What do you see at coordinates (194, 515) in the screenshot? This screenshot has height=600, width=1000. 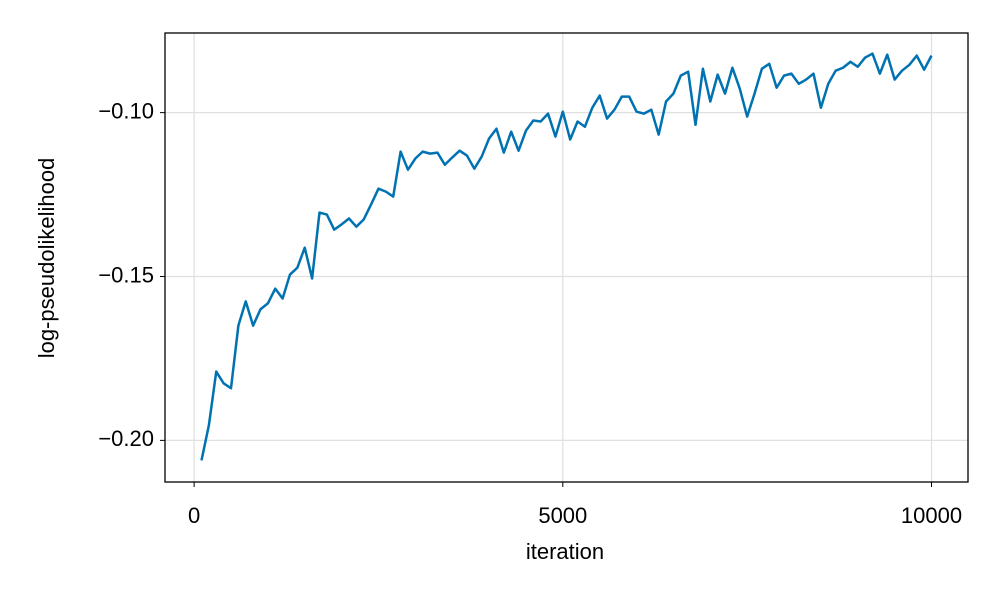 I see `x-tick-label: 0` at bounding box center [194, 515].